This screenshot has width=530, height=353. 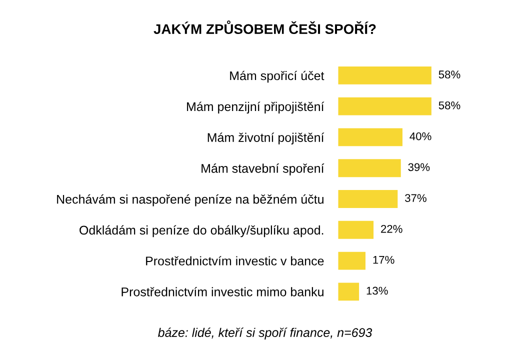 I want to click on data-label: 13%, so click(x=377, y=290).